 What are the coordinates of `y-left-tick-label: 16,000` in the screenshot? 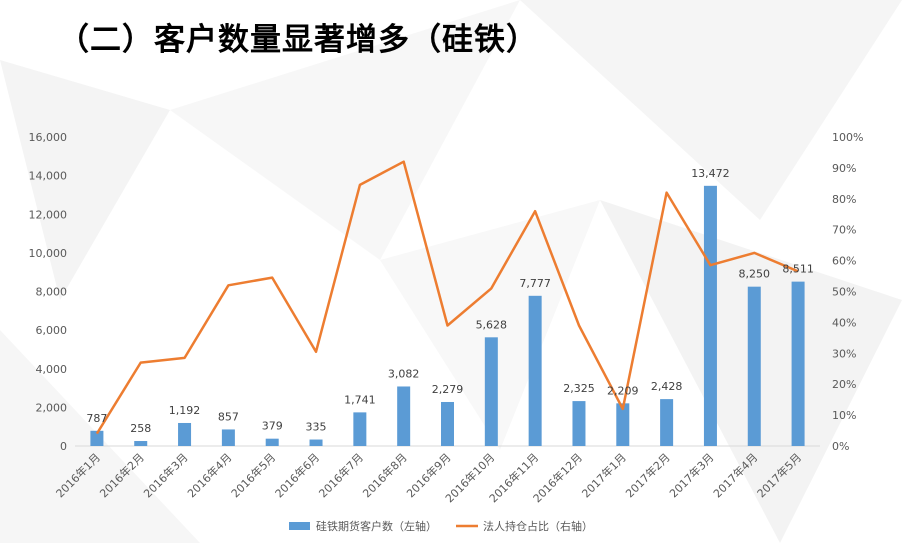 It's located at (48, 137).